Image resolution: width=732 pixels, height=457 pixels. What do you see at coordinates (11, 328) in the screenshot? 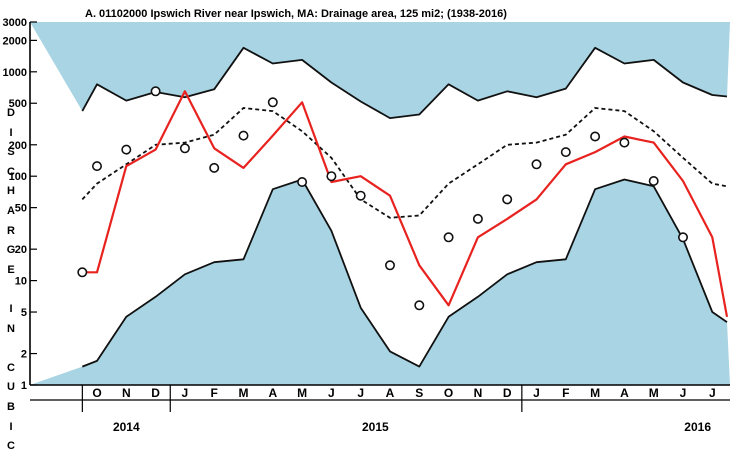
I see `y-label-letter: N` at bounding box center [11, 328].